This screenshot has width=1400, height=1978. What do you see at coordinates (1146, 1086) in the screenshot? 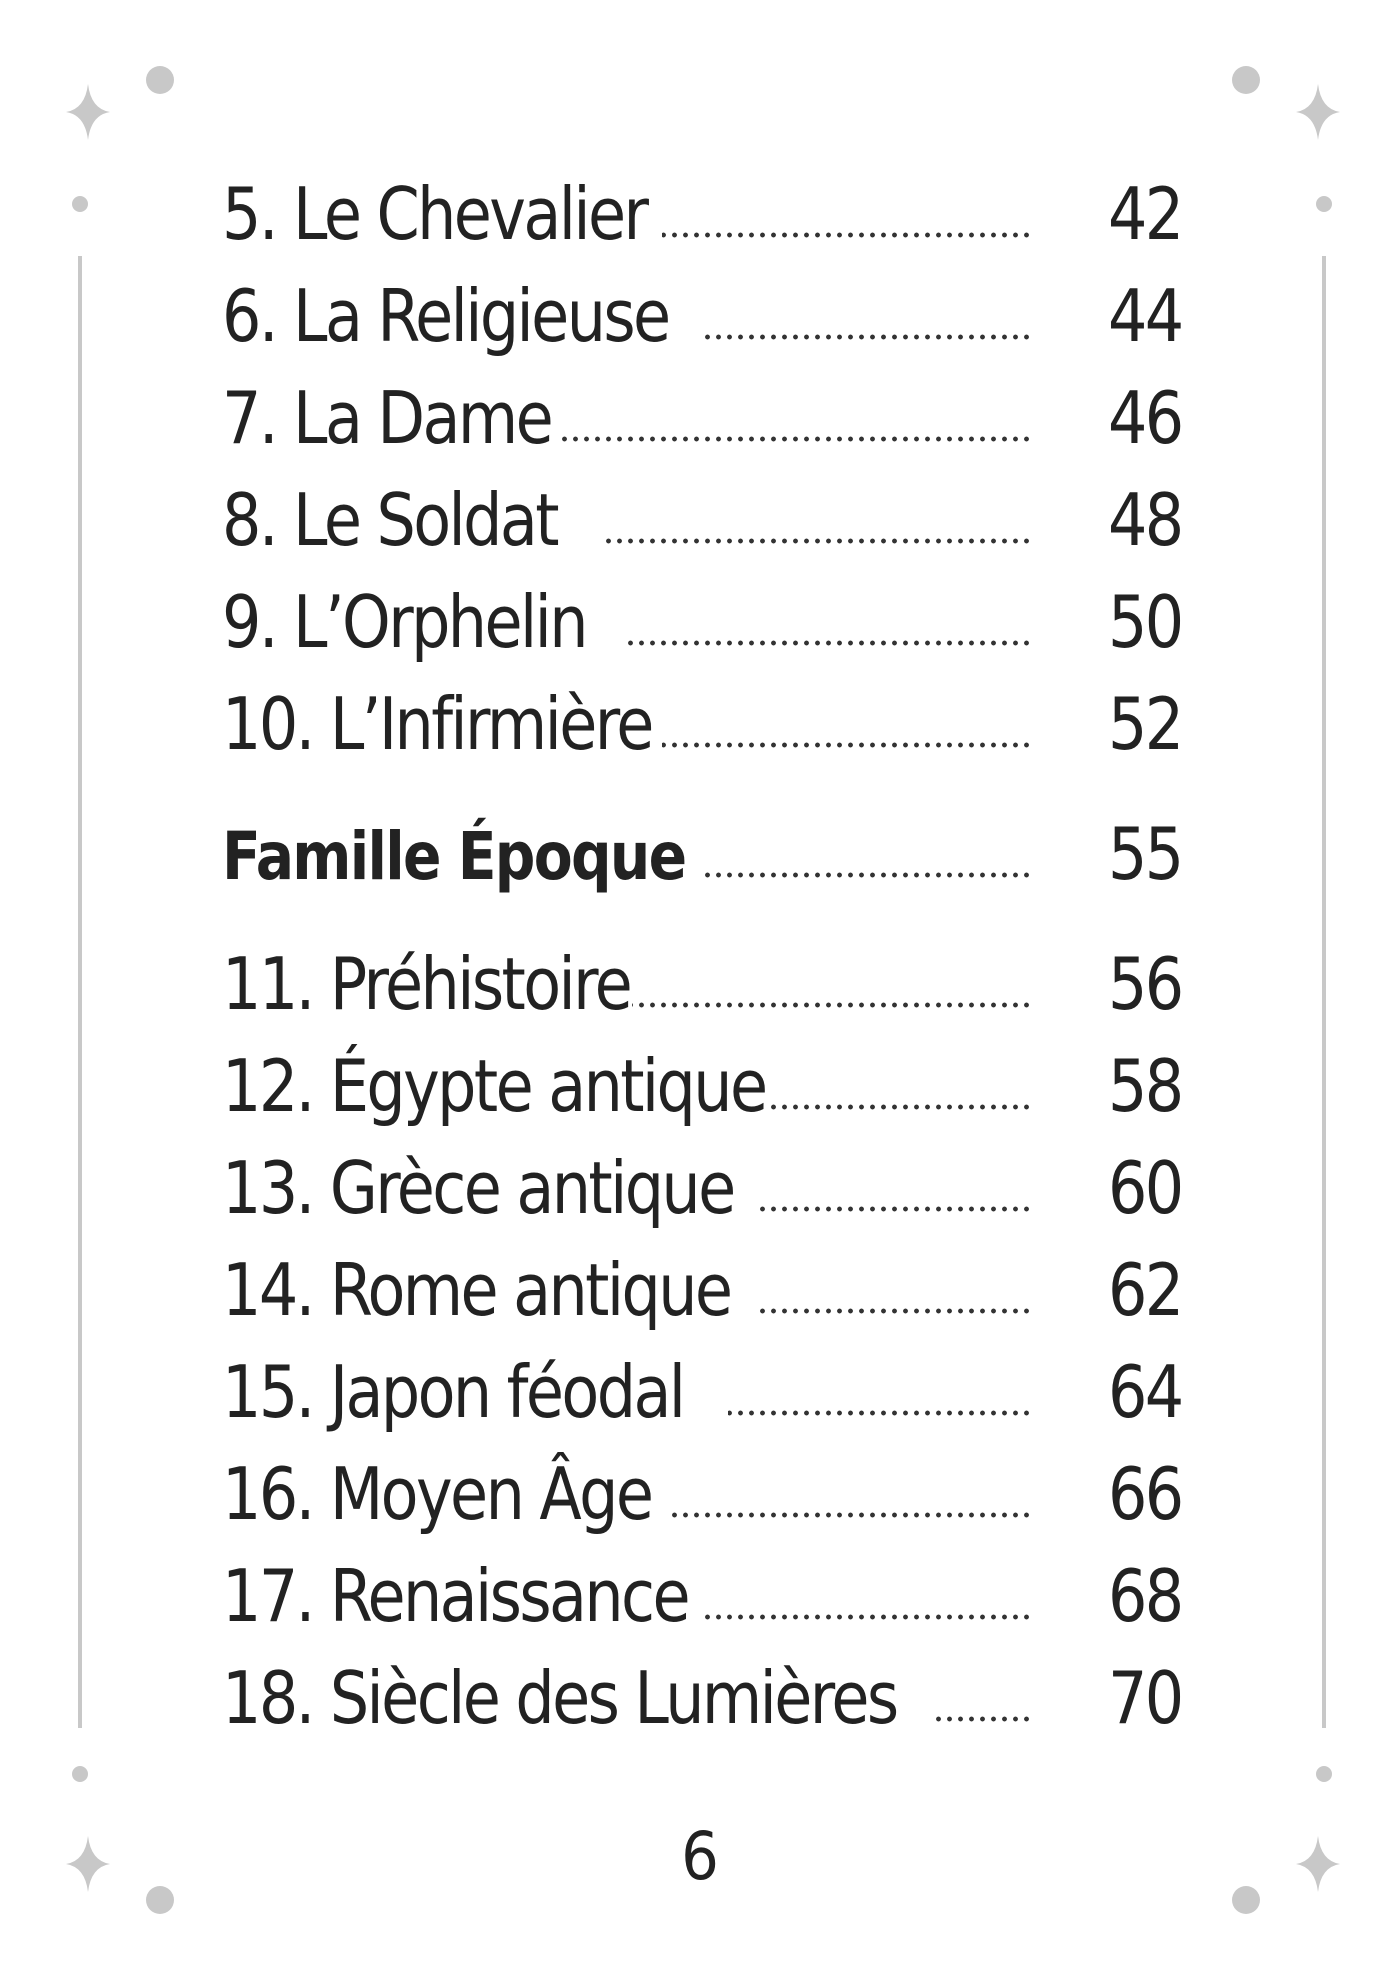
I see `toc-entry-page: 58` at bounding box center [1146, 1086].